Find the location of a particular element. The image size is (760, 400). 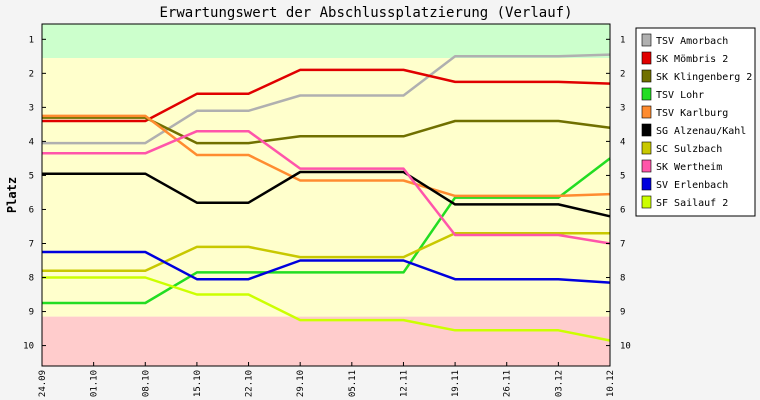

x-tick-label: 22.10 is located at coordinates (250, 383).